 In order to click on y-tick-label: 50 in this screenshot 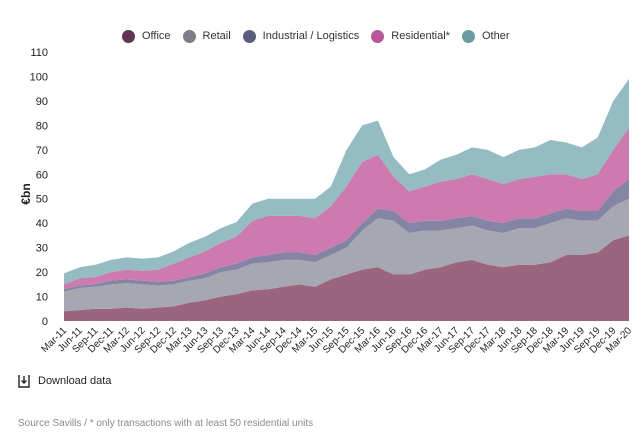, I will do `click(42, 200)`.